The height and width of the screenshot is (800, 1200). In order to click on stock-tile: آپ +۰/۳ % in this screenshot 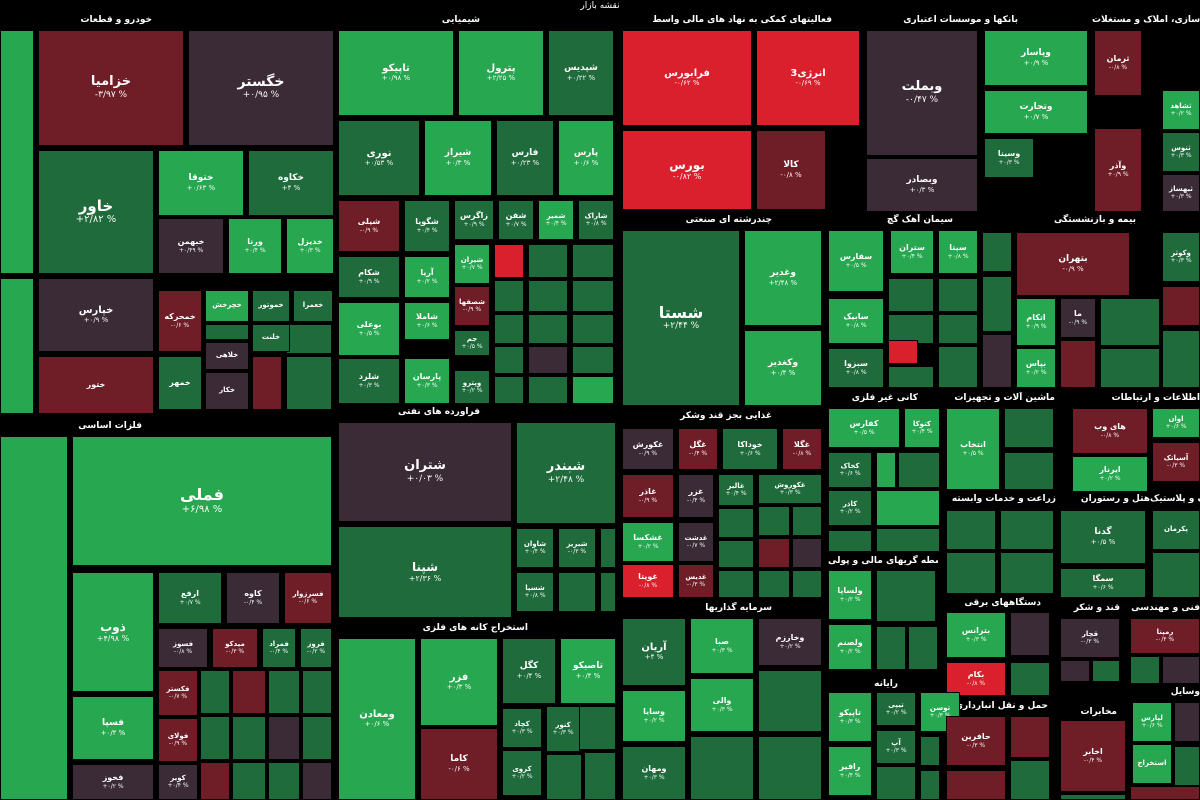, I will do `click(896, 747)`.